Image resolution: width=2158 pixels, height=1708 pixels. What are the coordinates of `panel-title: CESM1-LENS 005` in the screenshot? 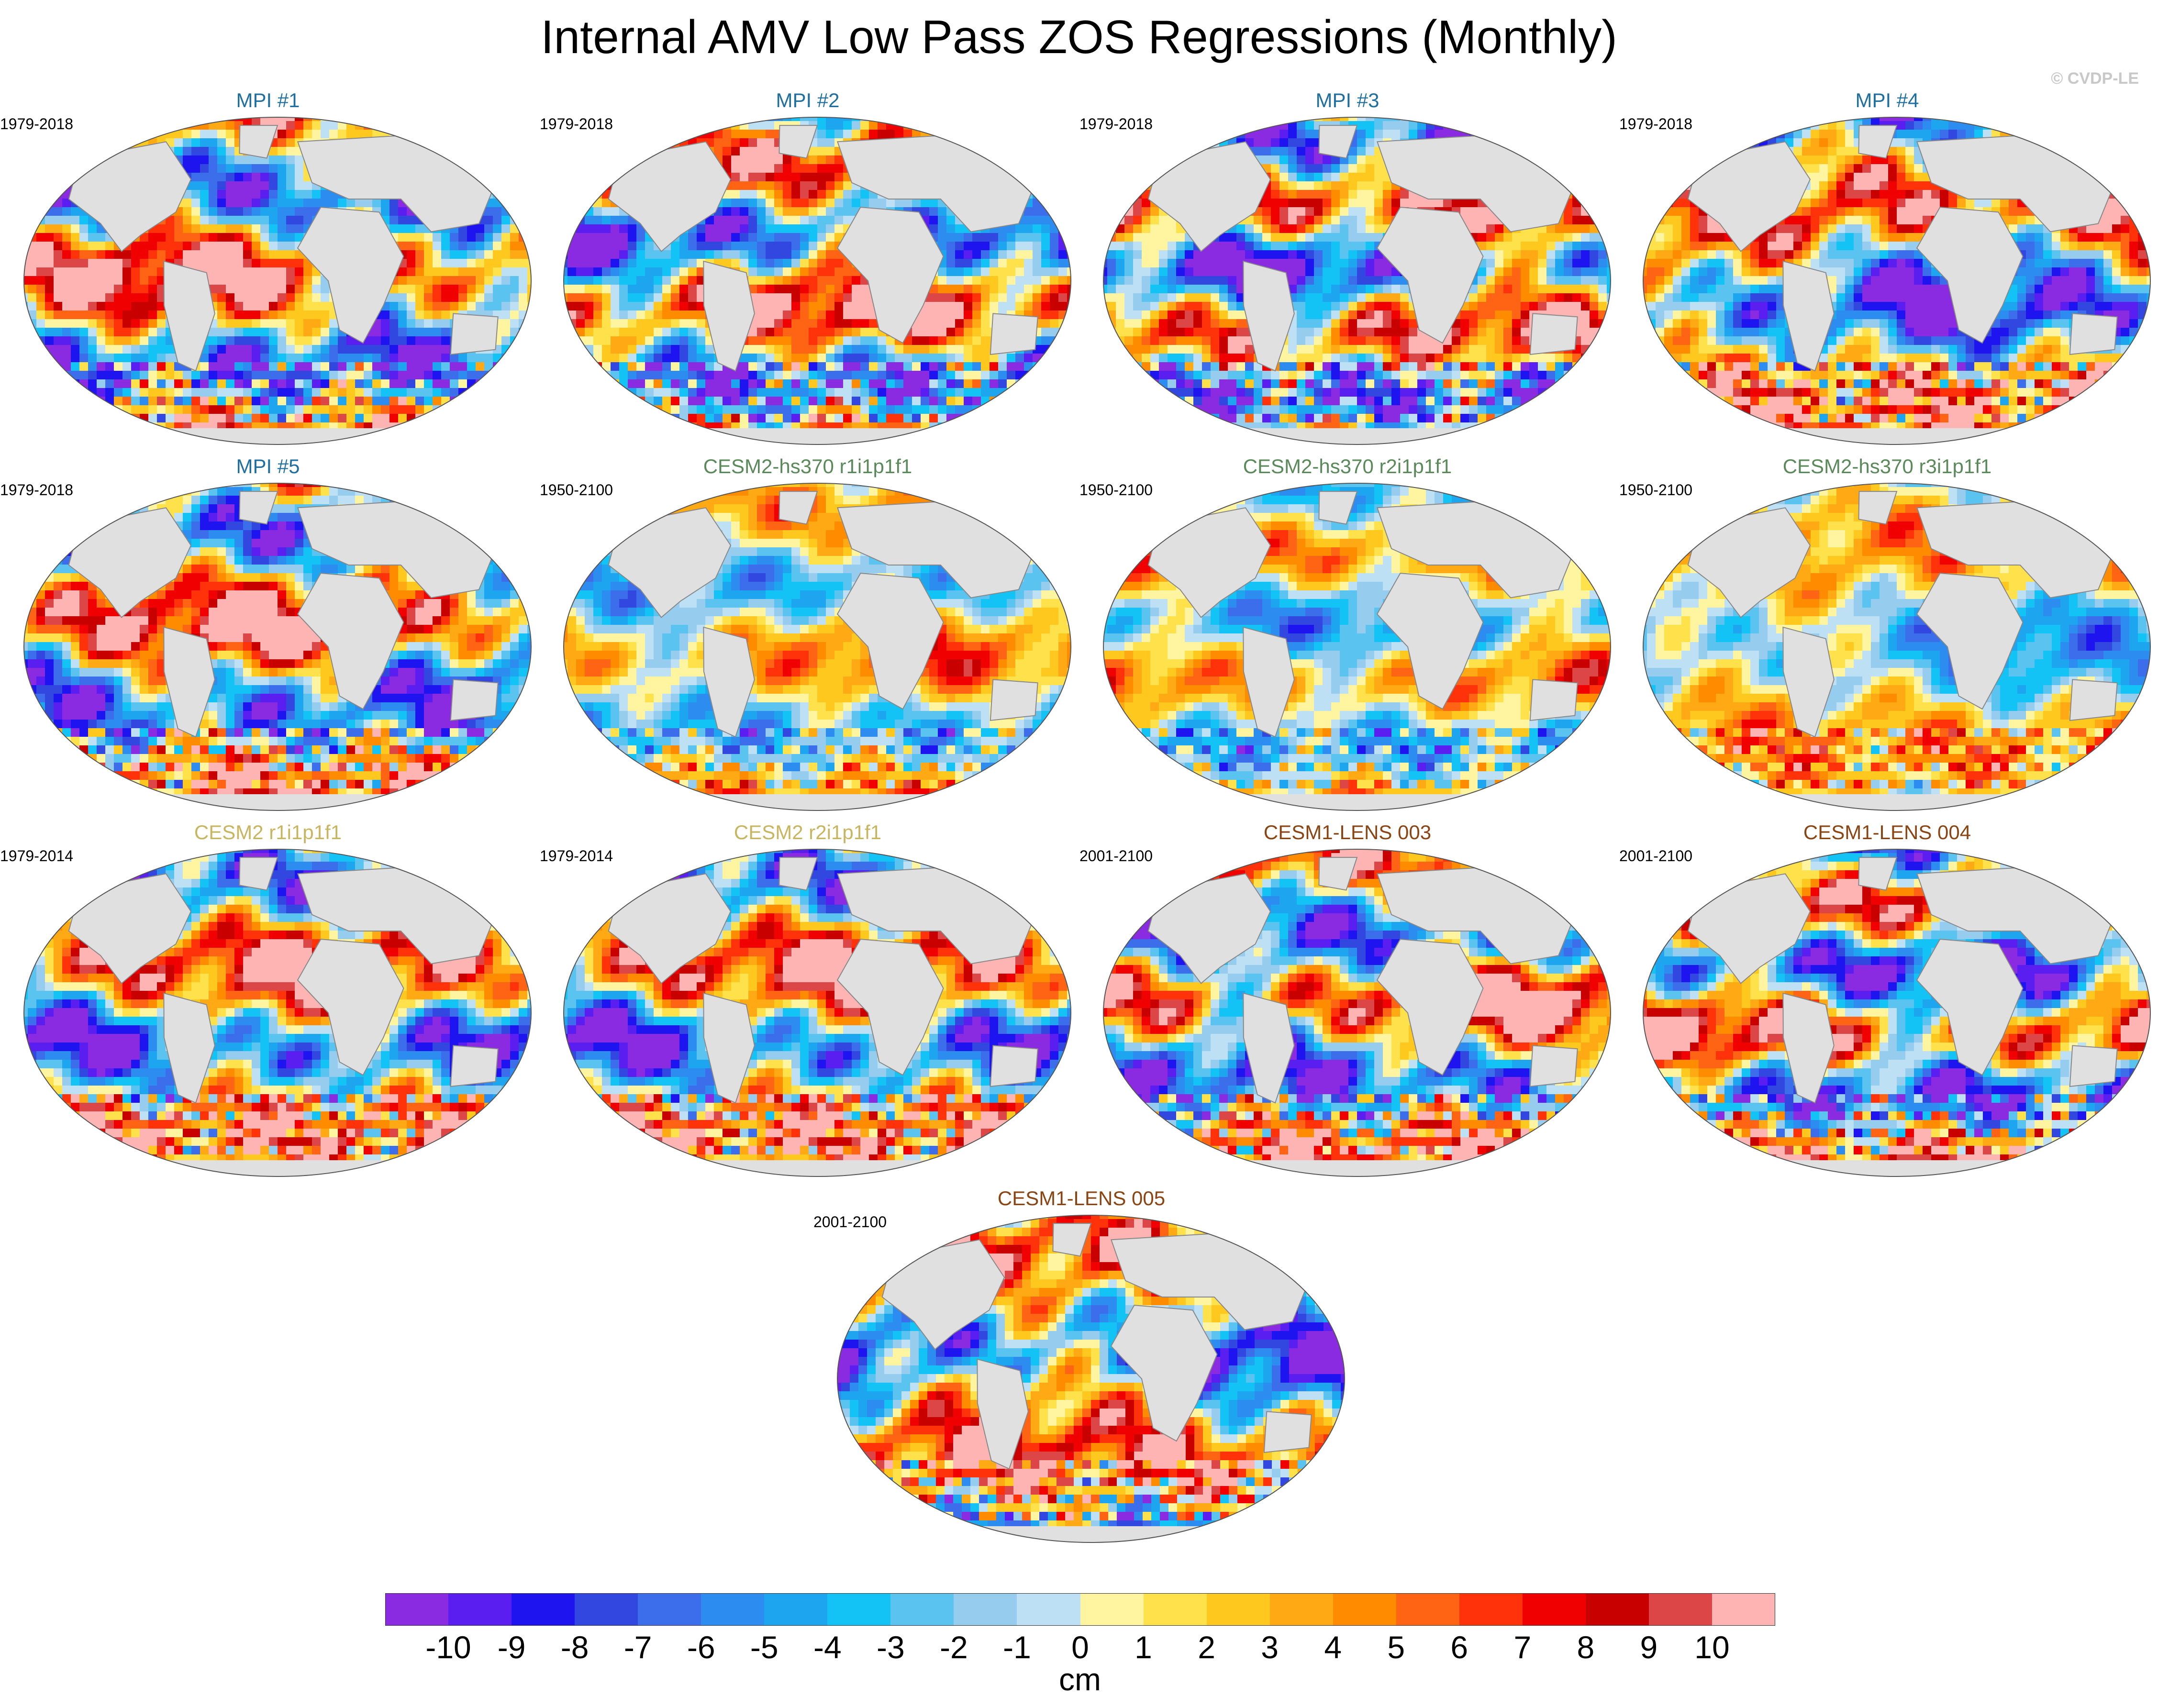 It's located at (1081, 1199).